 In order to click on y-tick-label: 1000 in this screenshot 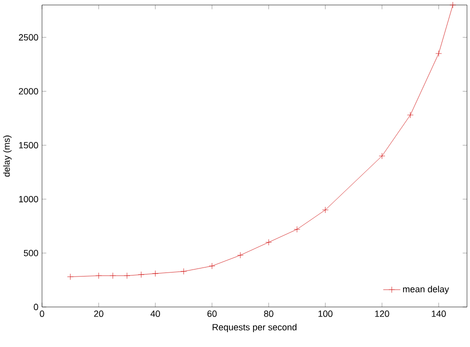, I will do `click(28, 199)`.